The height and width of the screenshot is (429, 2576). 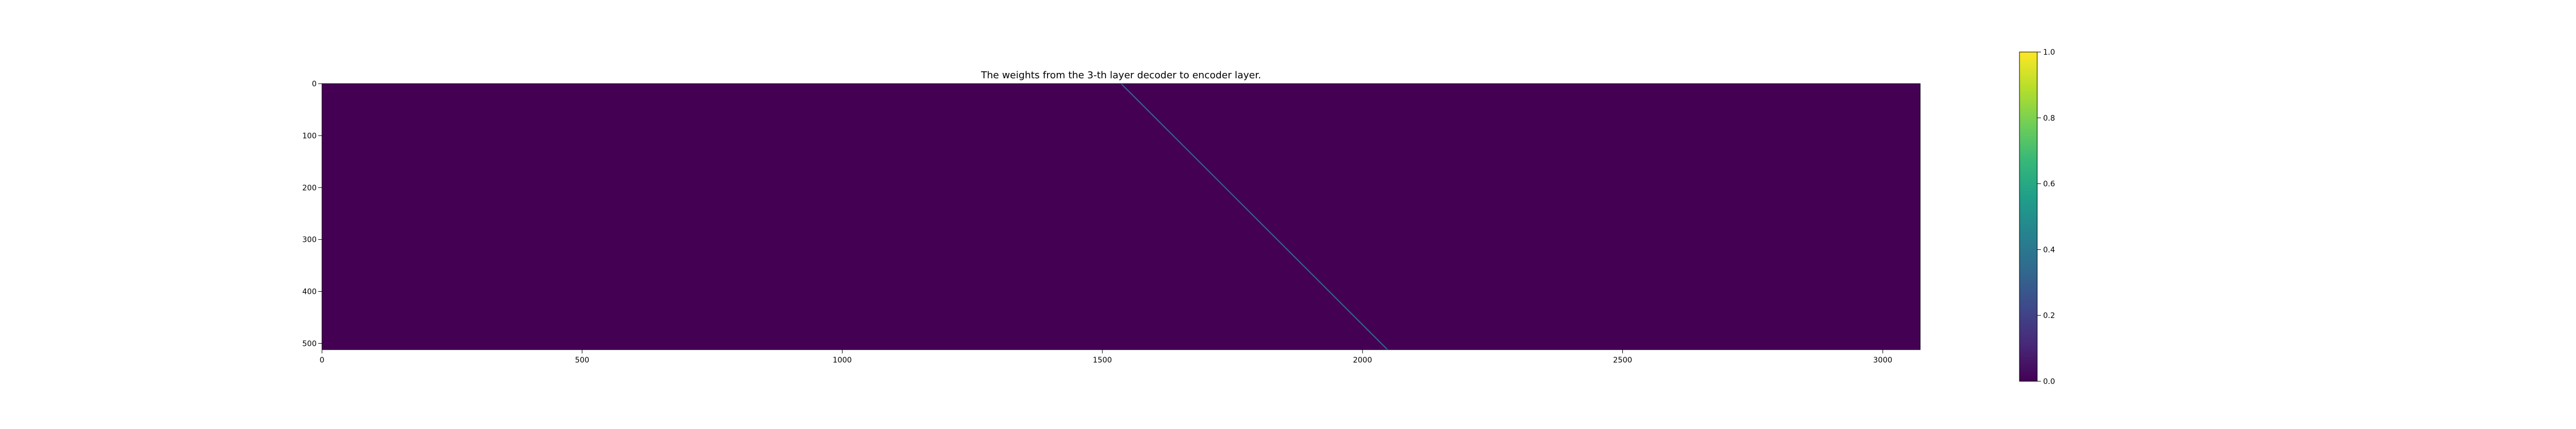 What do you see at coordinates (2028, 216) in the screenshot?
I see `colorbar-gradient` at bounding box center [2028, 216].